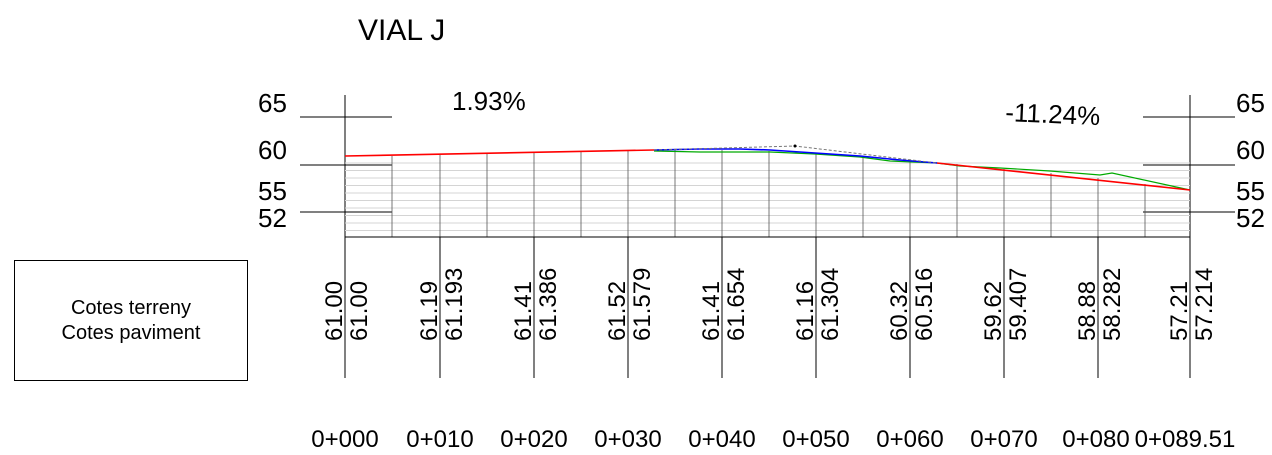 This screenshot has height=455, width=1272. Describe the element at coordinates (325, 162) in the screenshot. I see `left-elevation-scale: 65 60 55 52` at that location.